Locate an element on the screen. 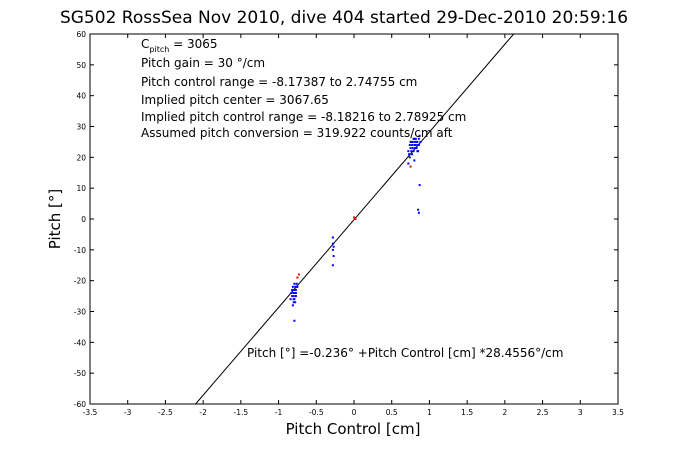 Image resolution: width=681 pixels, height=454 pixels. x-tick-label: 1.5 is located at coordinates (467, 412).